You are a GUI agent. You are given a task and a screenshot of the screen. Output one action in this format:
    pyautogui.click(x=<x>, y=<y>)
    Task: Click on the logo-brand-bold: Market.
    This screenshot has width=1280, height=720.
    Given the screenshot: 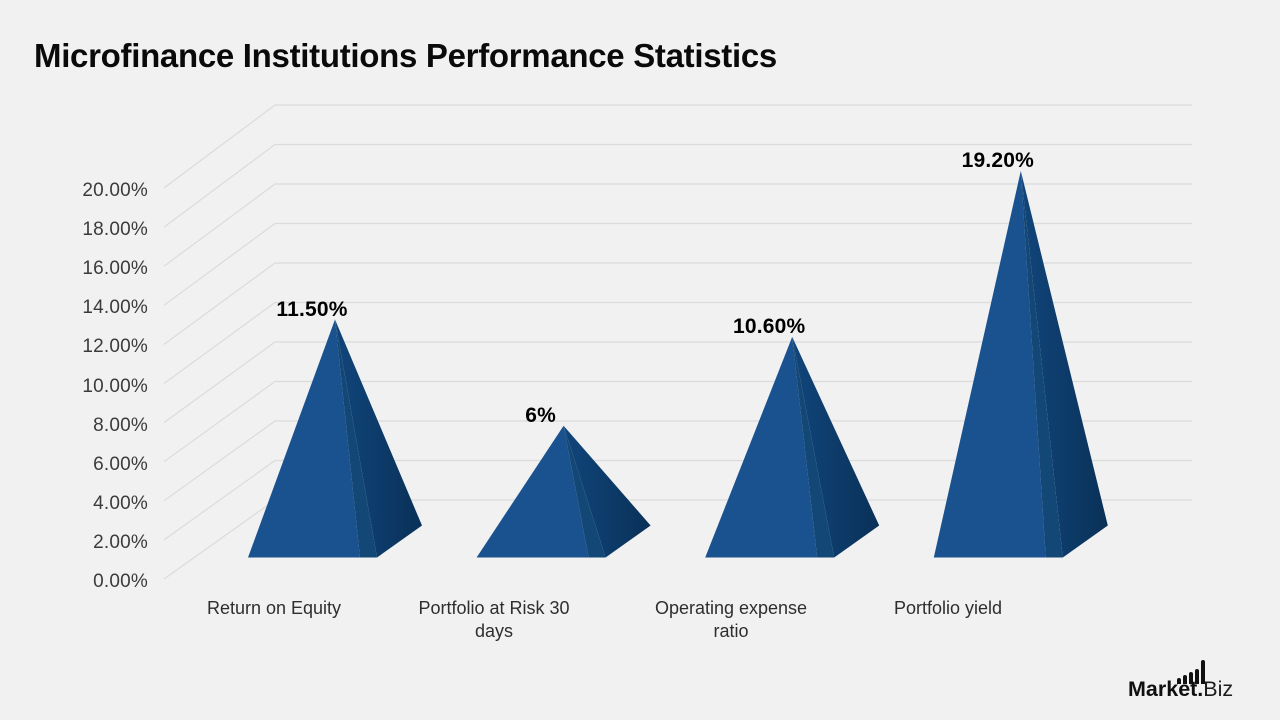 What is the action you would take?
    pyautogui.click(x=1166, y=689)
    